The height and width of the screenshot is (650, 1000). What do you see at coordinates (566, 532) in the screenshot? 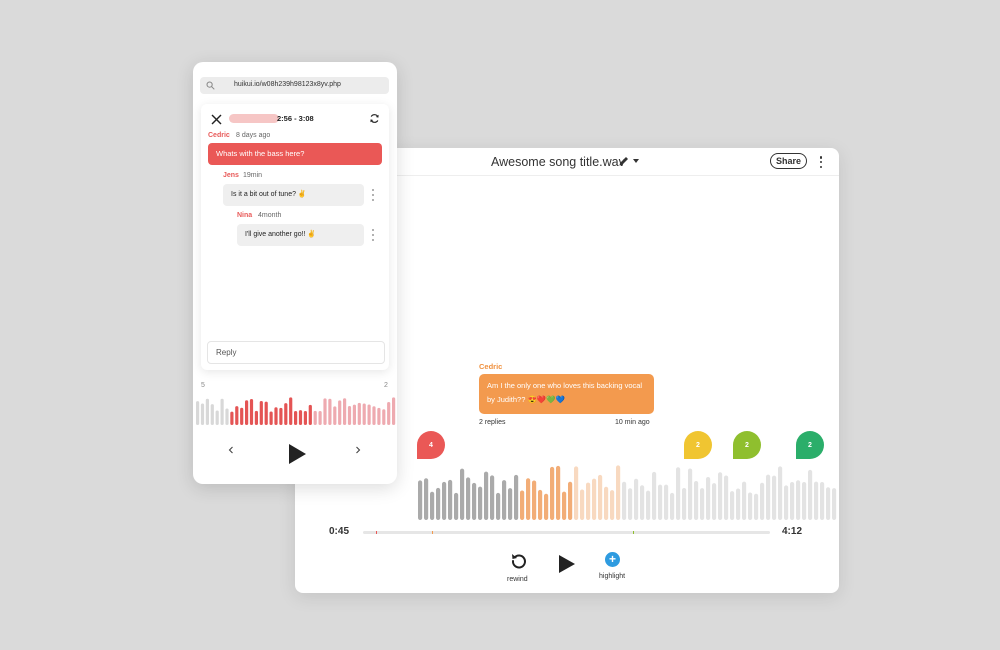
I see `progress-track` at bounding box center [566, 532].